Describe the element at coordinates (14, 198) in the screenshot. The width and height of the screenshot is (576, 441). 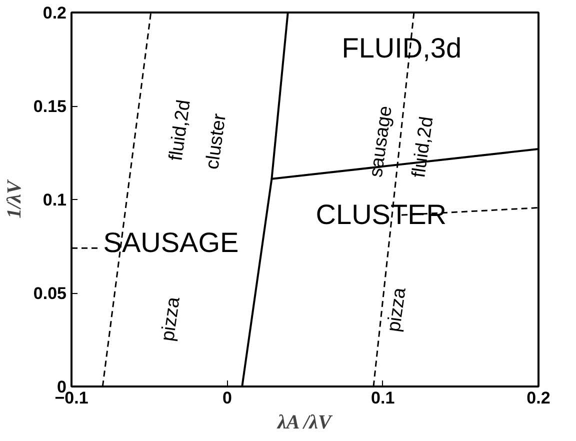
I see `y-axis-title: 1/λV` at that location.